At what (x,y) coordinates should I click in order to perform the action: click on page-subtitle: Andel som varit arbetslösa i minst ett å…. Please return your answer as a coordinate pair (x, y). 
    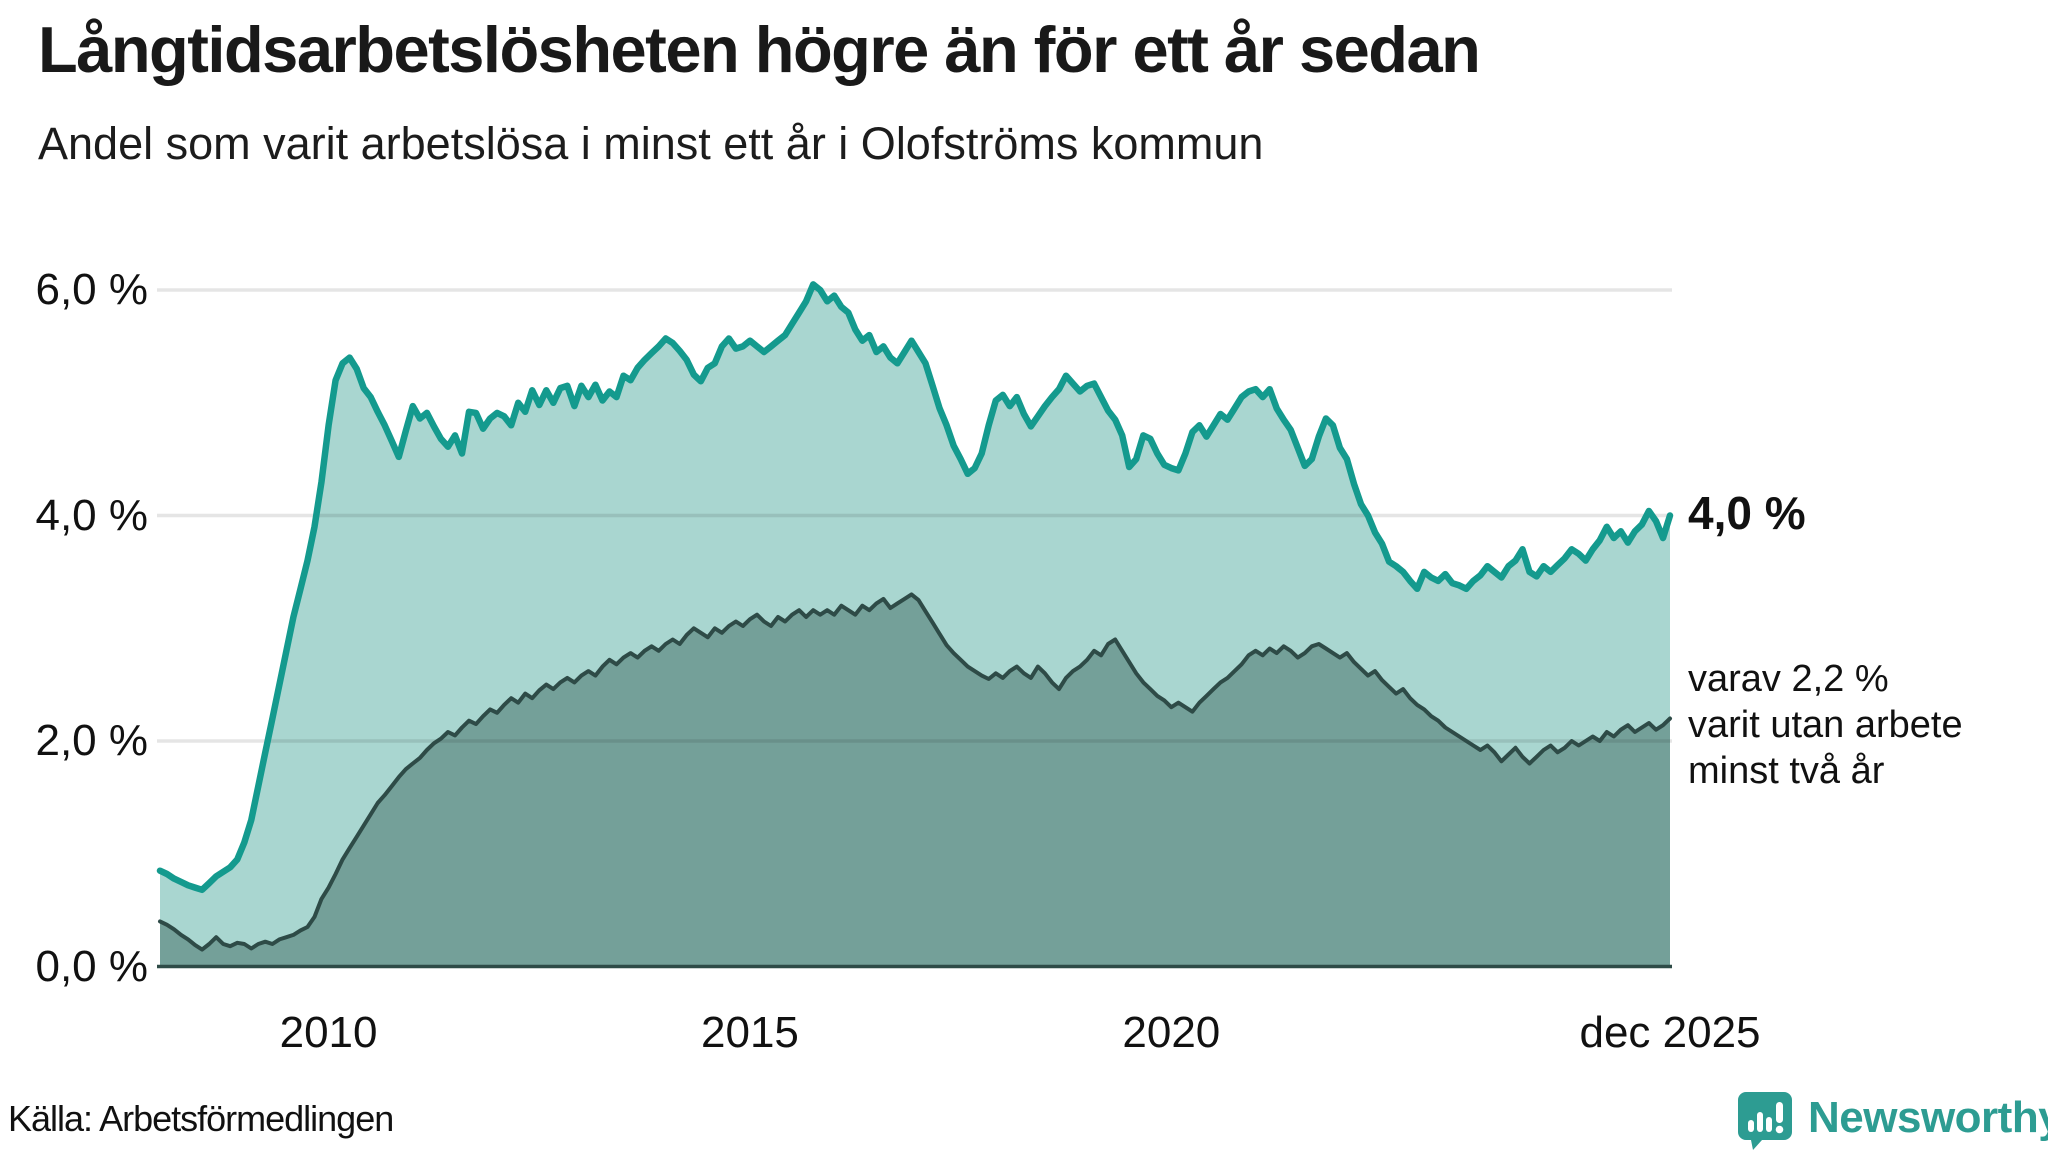
    Looking at the image, I should click on (651, 143).